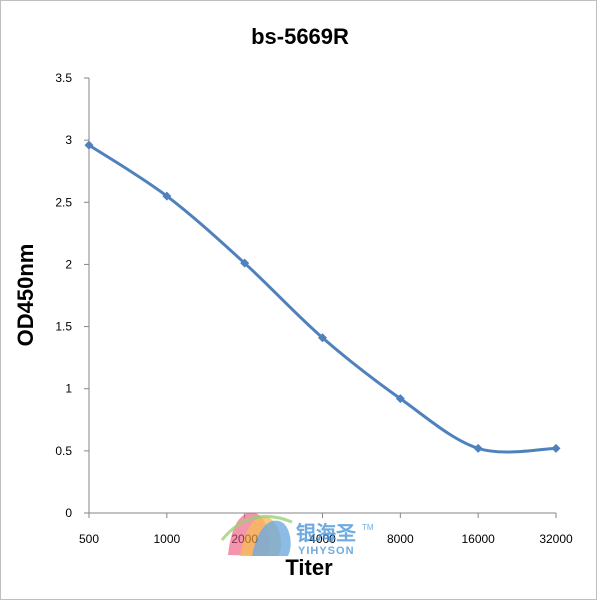 The width and height of the screenshot is (597, 600). I want to click on x-tick-label: 1000, so click(166, 539).